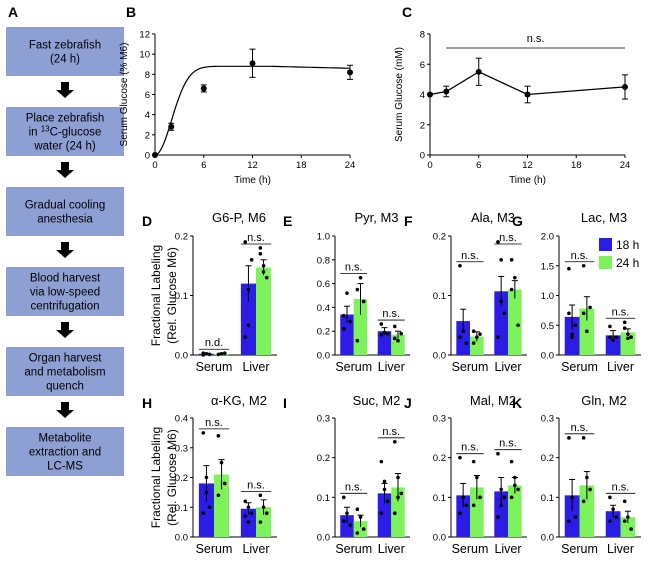 The width and height of the screenshot is (656, 561). I want to click on flow-step-text-part: quench, so click(65, 387).